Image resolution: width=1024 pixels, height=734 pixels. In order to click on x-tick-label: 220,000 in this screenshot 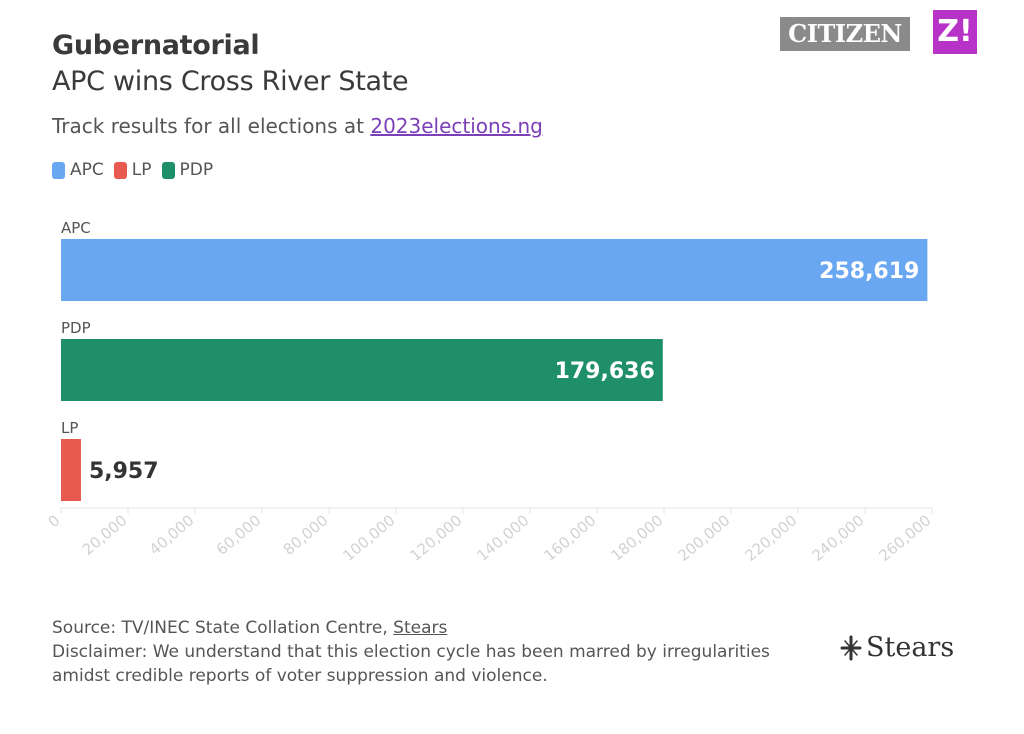, I will do `click(770, 538)`.